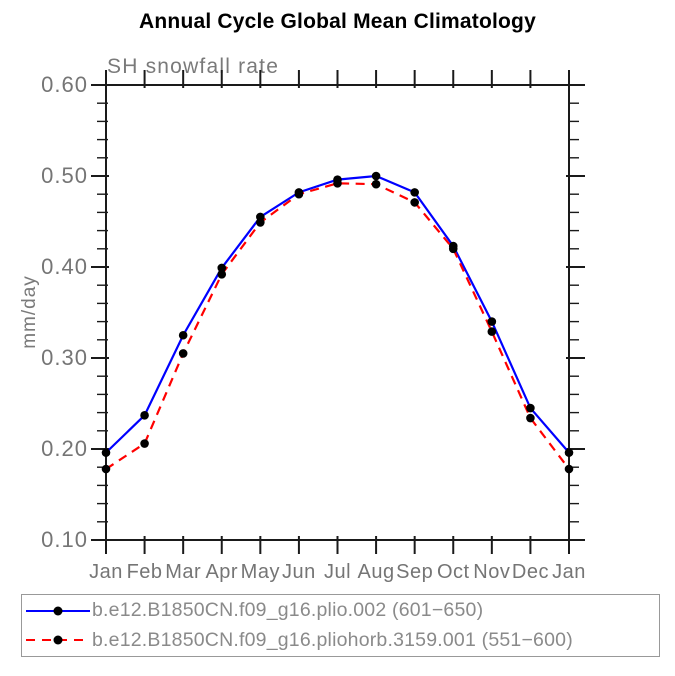  Describe the element at coordinates (64, 84) in the screenshot. I see `y-tick-label: 0.60` at that location.